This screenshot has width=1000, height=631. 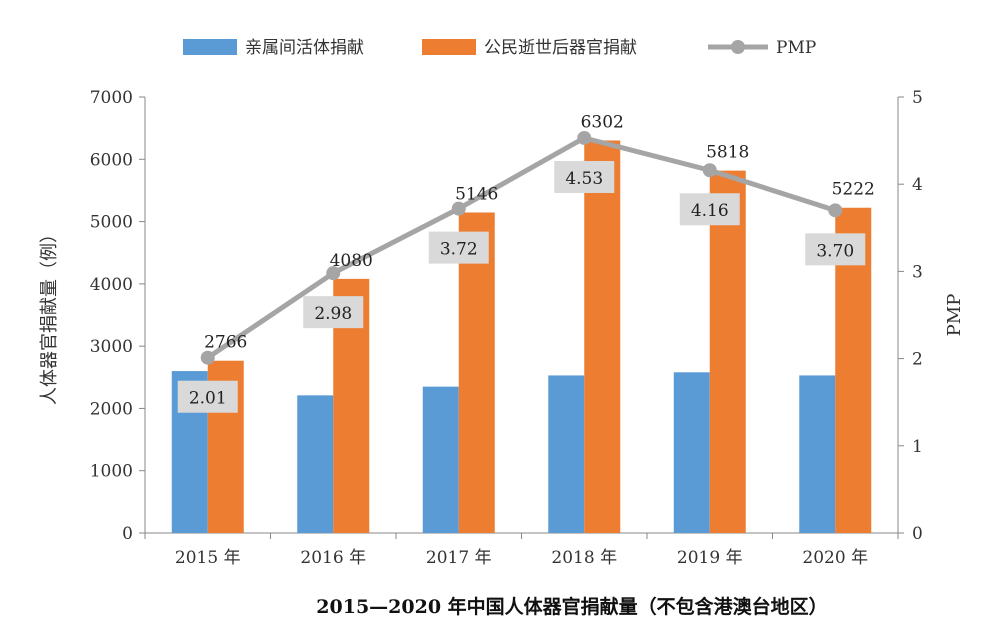 What do you see at coordinates (796, 48) in the screenshot?
I see `legend-label-pmp: PMP` at bounding box center [796, 48].